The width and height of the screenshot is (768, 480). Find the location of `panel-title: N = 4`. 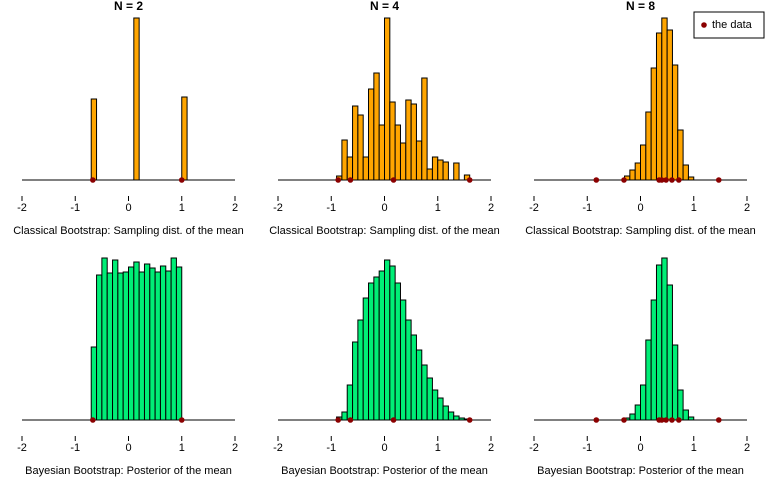

panel-title: N = 4 is located at coordinates (384, 6).